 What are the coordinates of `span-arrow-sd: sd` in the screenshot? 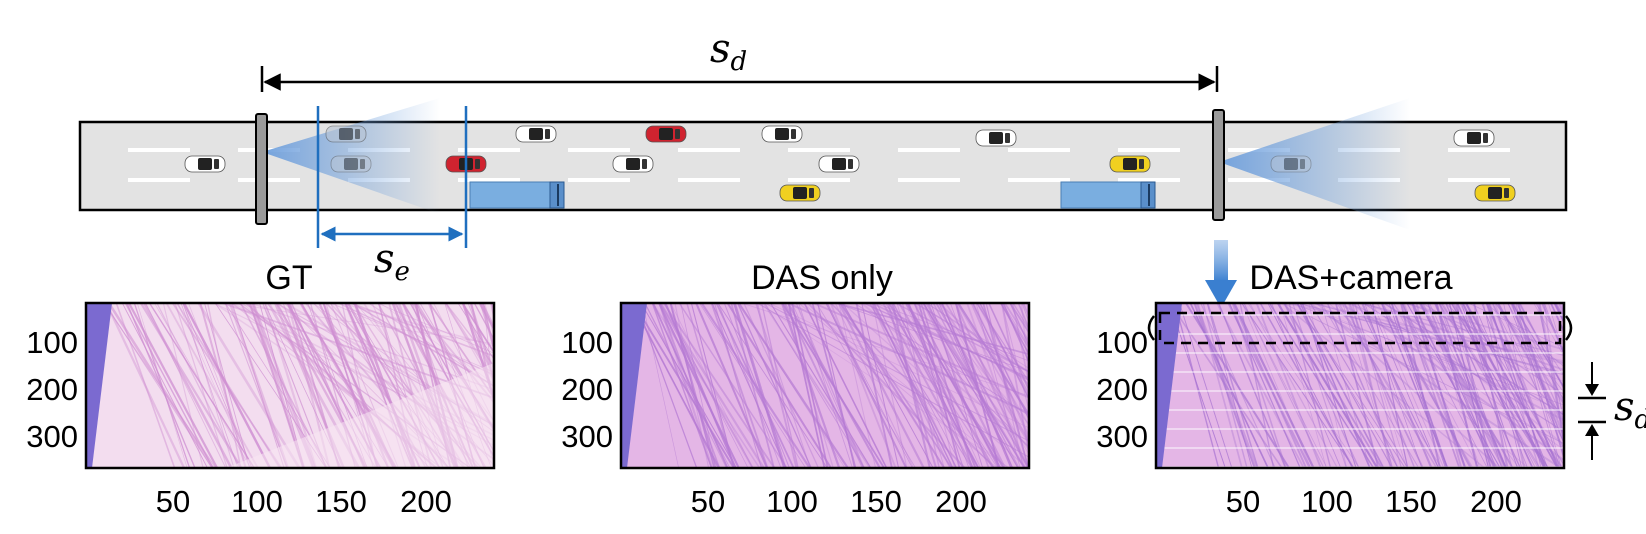 It's located at (739, 59).